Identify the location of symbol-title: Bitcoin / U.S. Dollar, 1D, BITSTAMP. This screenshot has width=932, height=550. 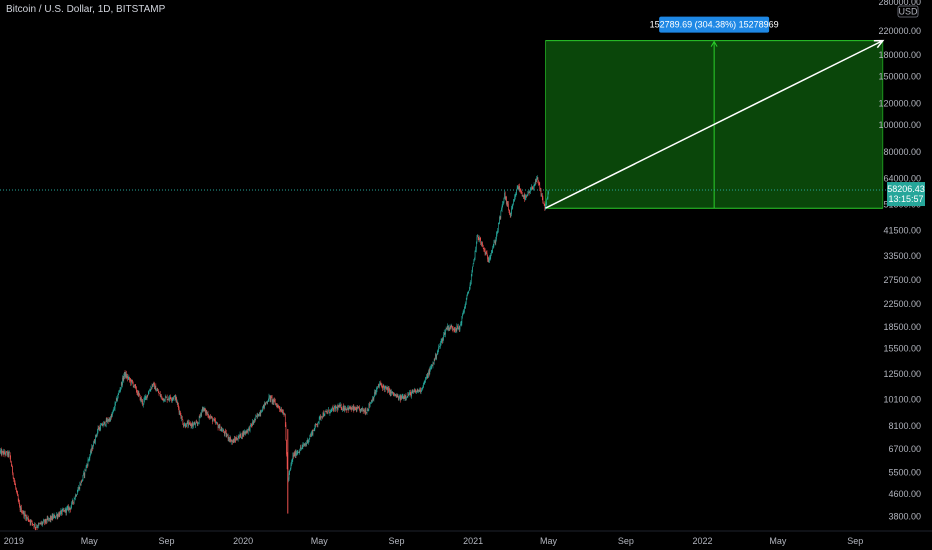
(86, 9).